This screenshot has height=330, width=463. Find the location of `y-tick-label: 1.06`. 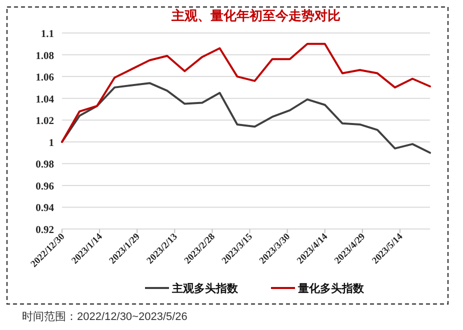

y-tick-label: 1.06 is located at coordinates (45, 78).